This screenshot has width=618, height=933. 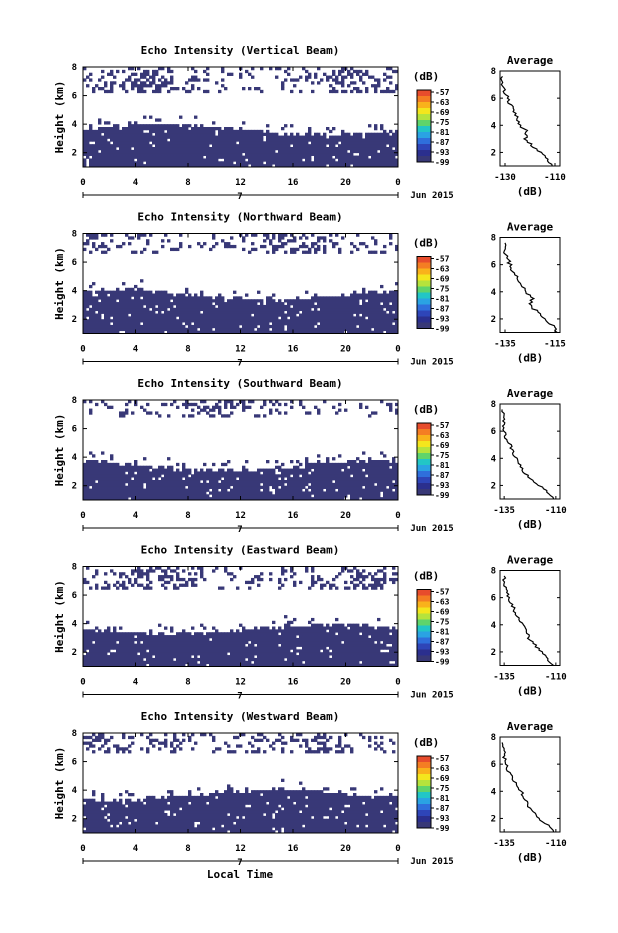 I want to click on heatmap, so click(x=240, y=617).